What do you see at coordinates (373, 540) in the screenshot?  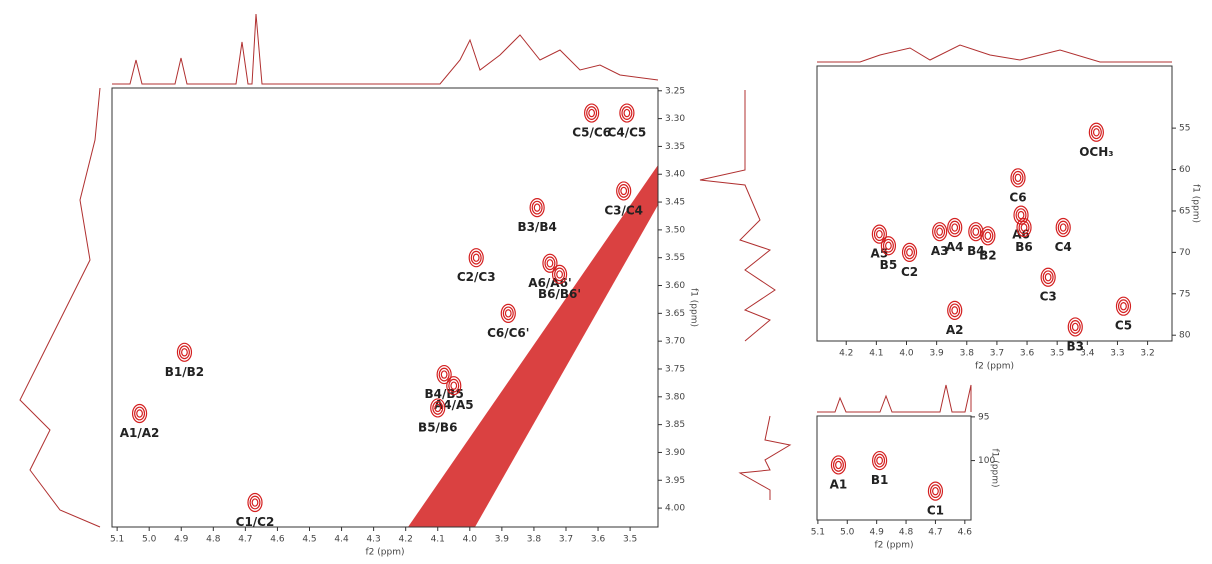 I see `x-tick-label: 4.3` at bounding box center [373, 540].